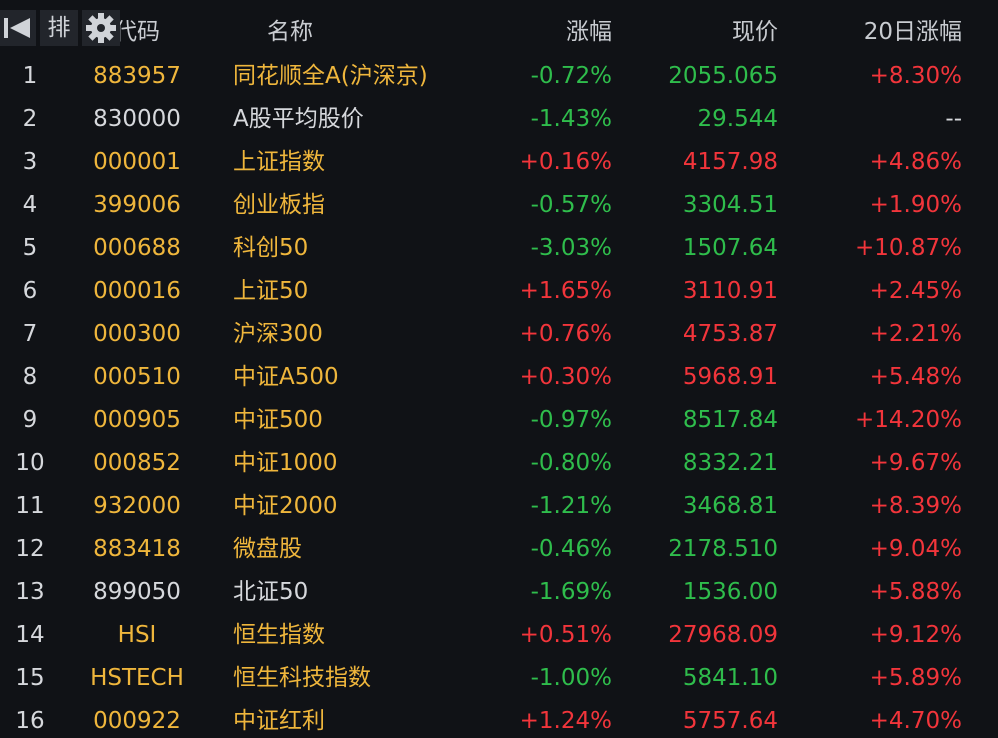 Image resolution: width=998 pixels, height=738 pixels. I want to click on sort-button: 排, so click(59, 28).